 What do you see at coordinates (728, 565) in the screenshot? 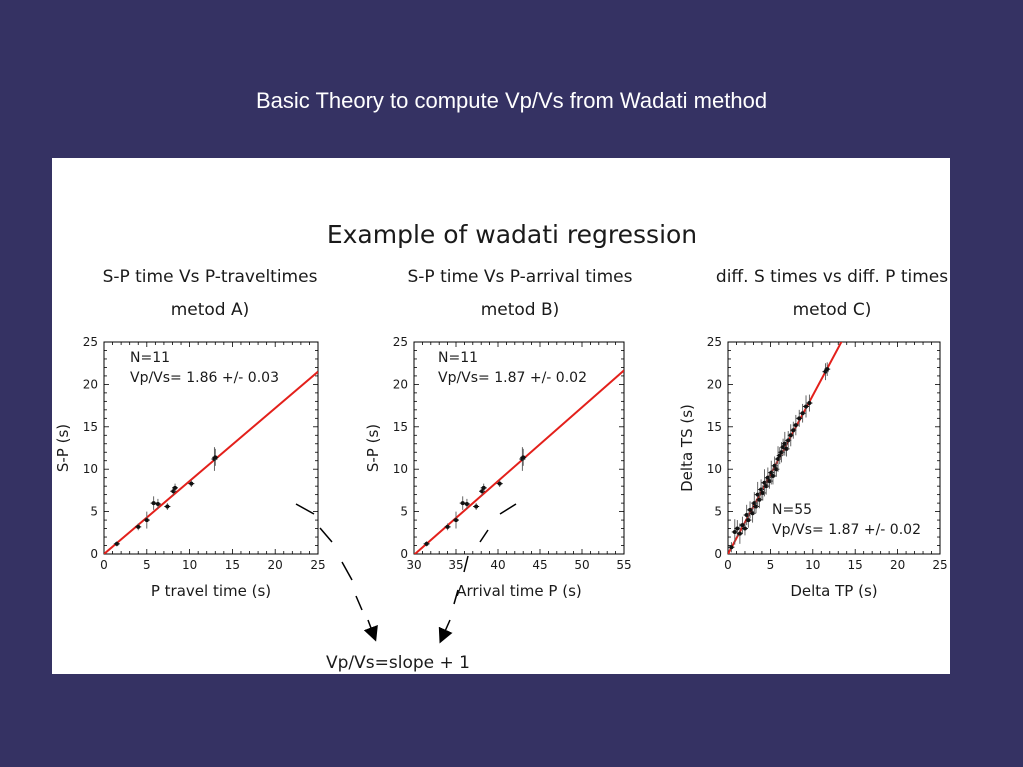
I see `x-tick-label: 0` at bounding box center [728, 565].